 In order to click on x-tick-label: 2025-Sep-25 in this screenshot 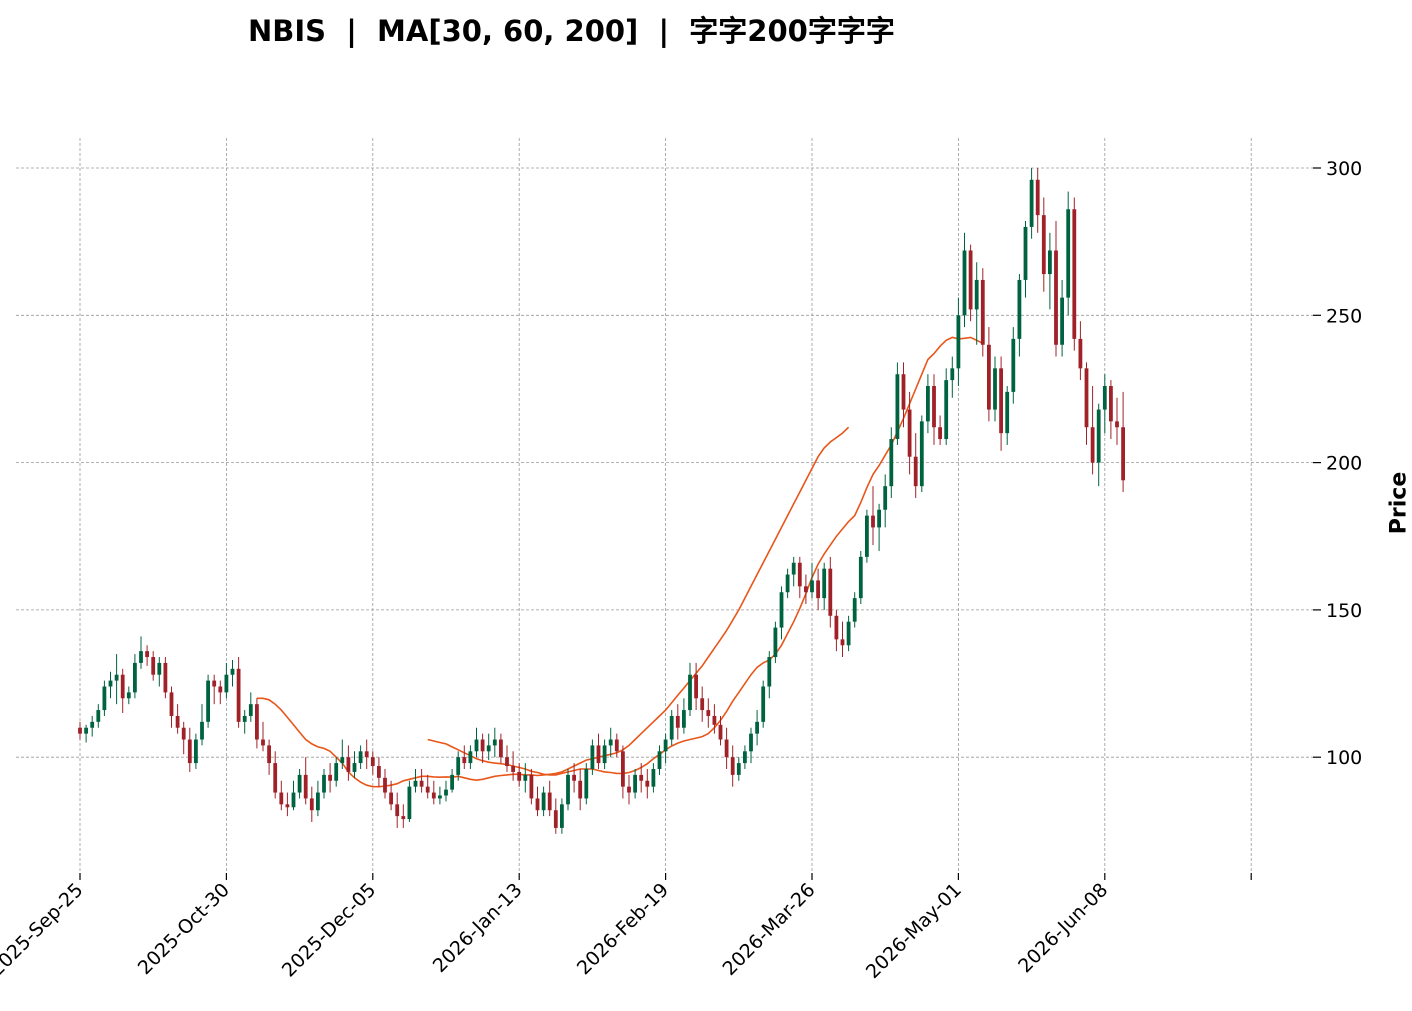, I will do `click(44, 930)`.